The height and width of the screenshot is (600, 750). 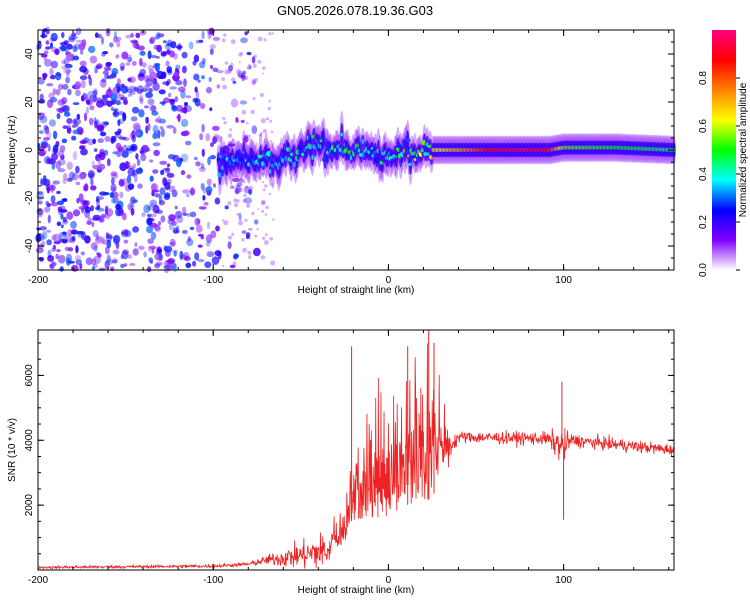 I want to click on snr-y-label: SNR (10 * v/v), so click(x=12, y=450).